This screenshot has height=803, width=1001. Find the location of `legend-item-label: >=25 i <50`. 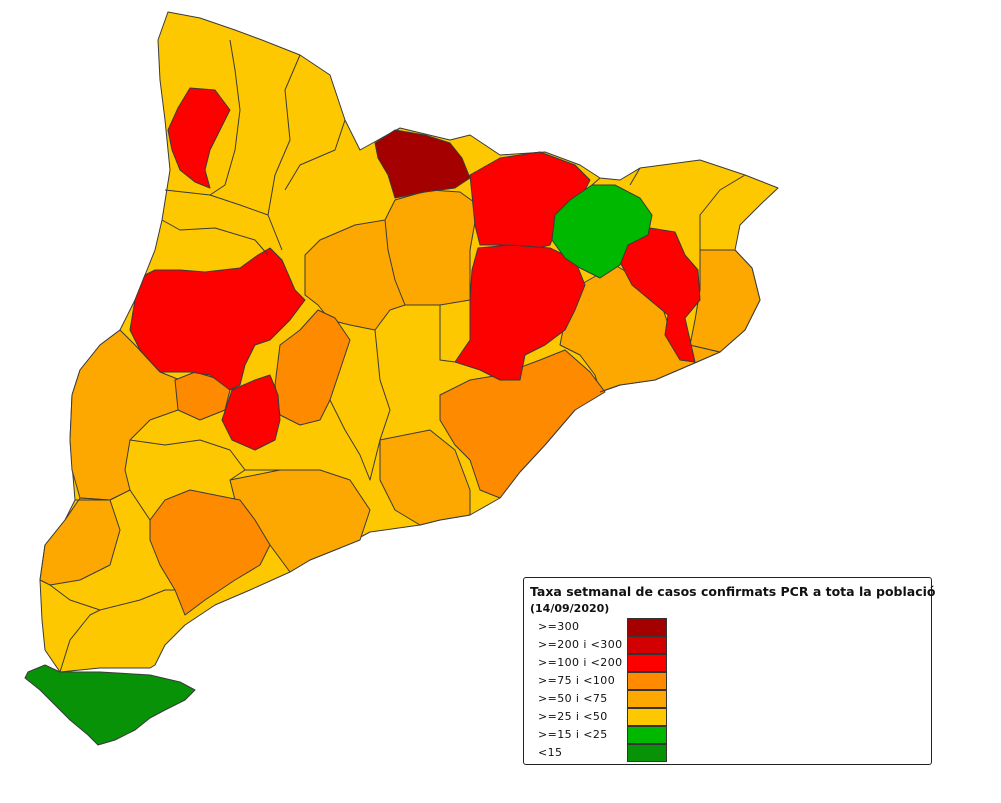

legend-item-label: >=25 i <50 is located at coordinates (573, 716).